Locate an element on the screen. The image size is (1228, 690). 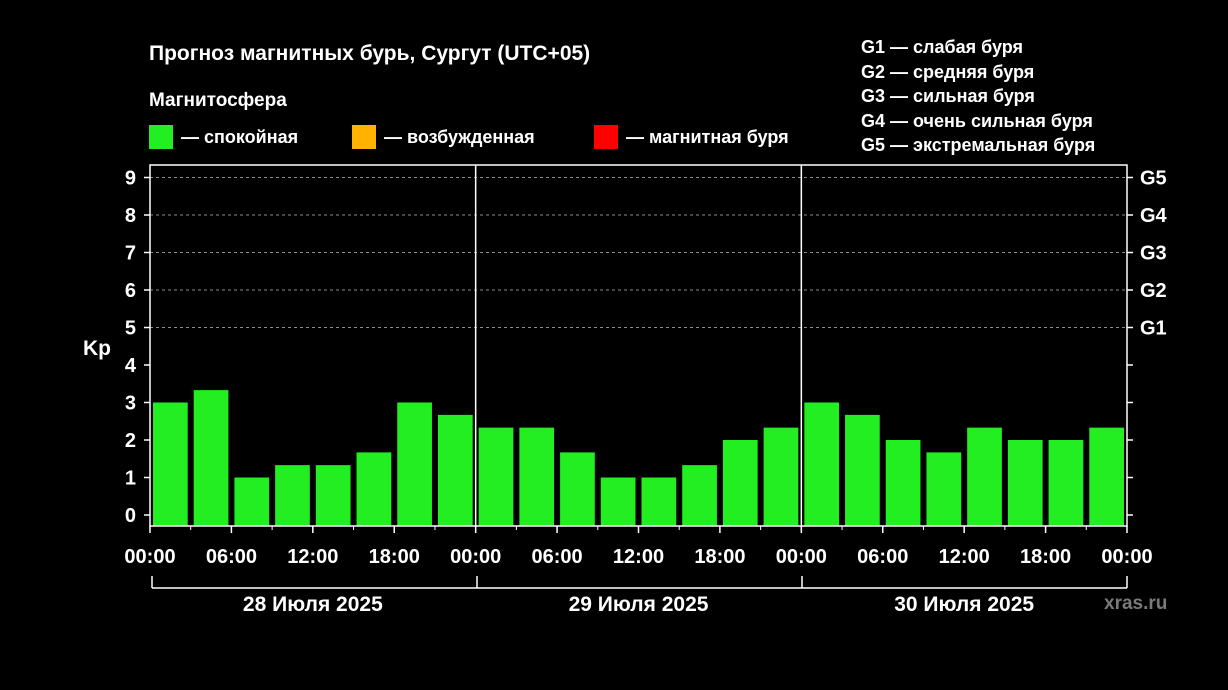
g-legend-item-g1: G1 — слабая буря is located at coordinates (942, 47).